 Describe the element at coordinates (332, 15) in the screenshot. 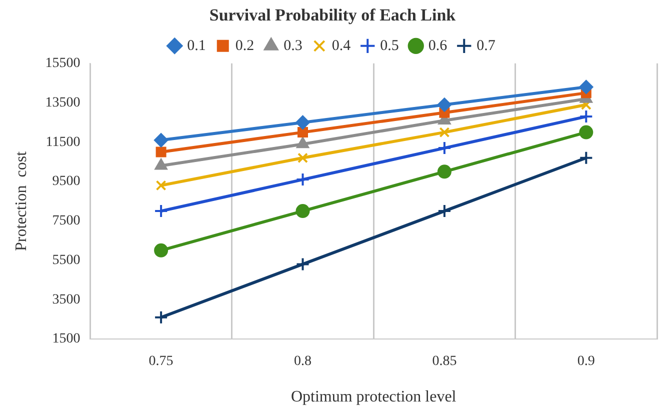

I see `chart-title: Survival Probability of Each Link` at that location.